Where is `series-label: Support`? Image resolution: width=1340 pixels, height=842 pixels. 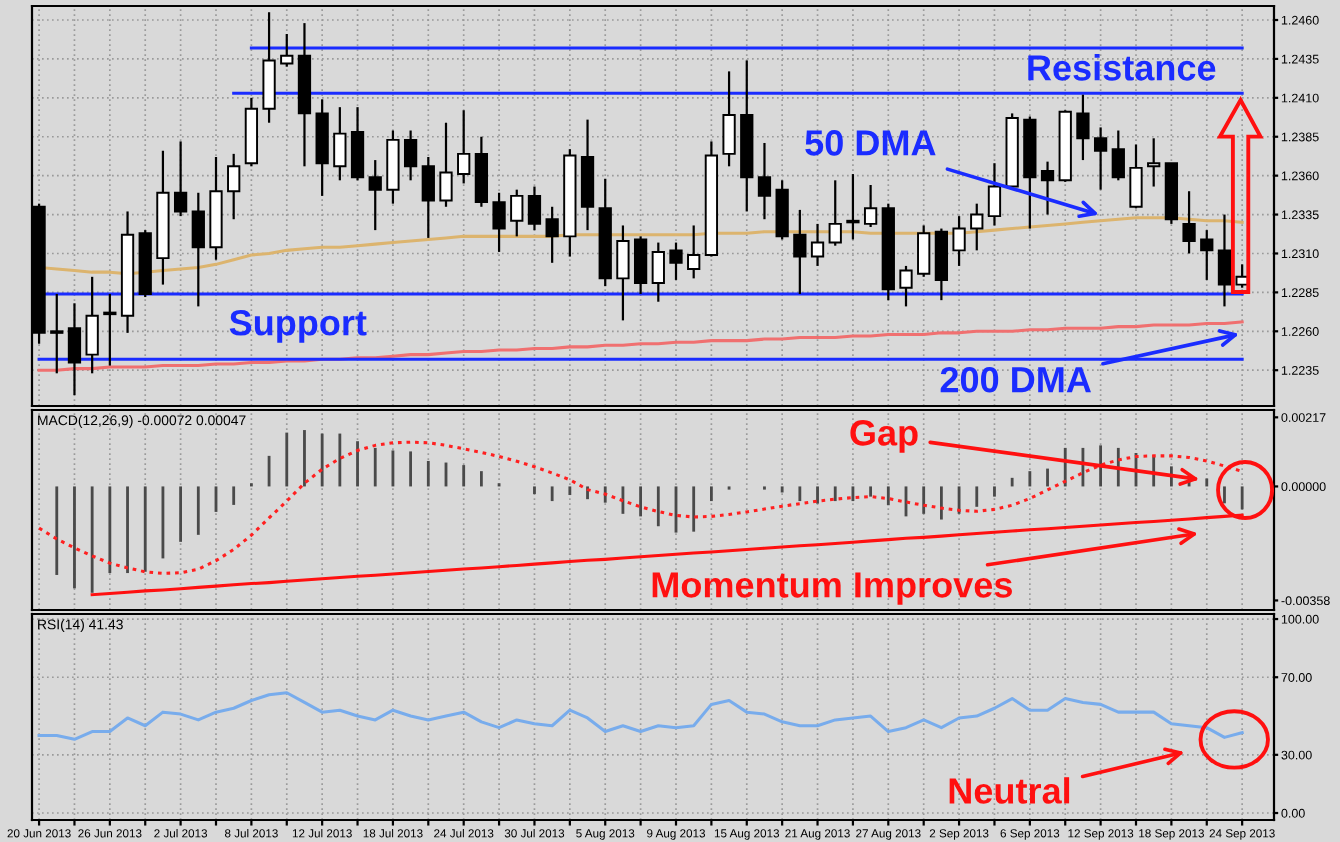 series-label: Support is located at coordinates (298, 326).